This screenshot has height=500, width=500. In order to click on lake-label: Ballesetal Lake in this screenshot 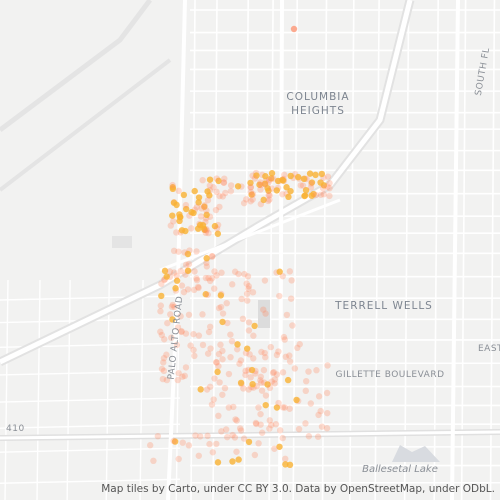, I will do `click(400, 469)`.